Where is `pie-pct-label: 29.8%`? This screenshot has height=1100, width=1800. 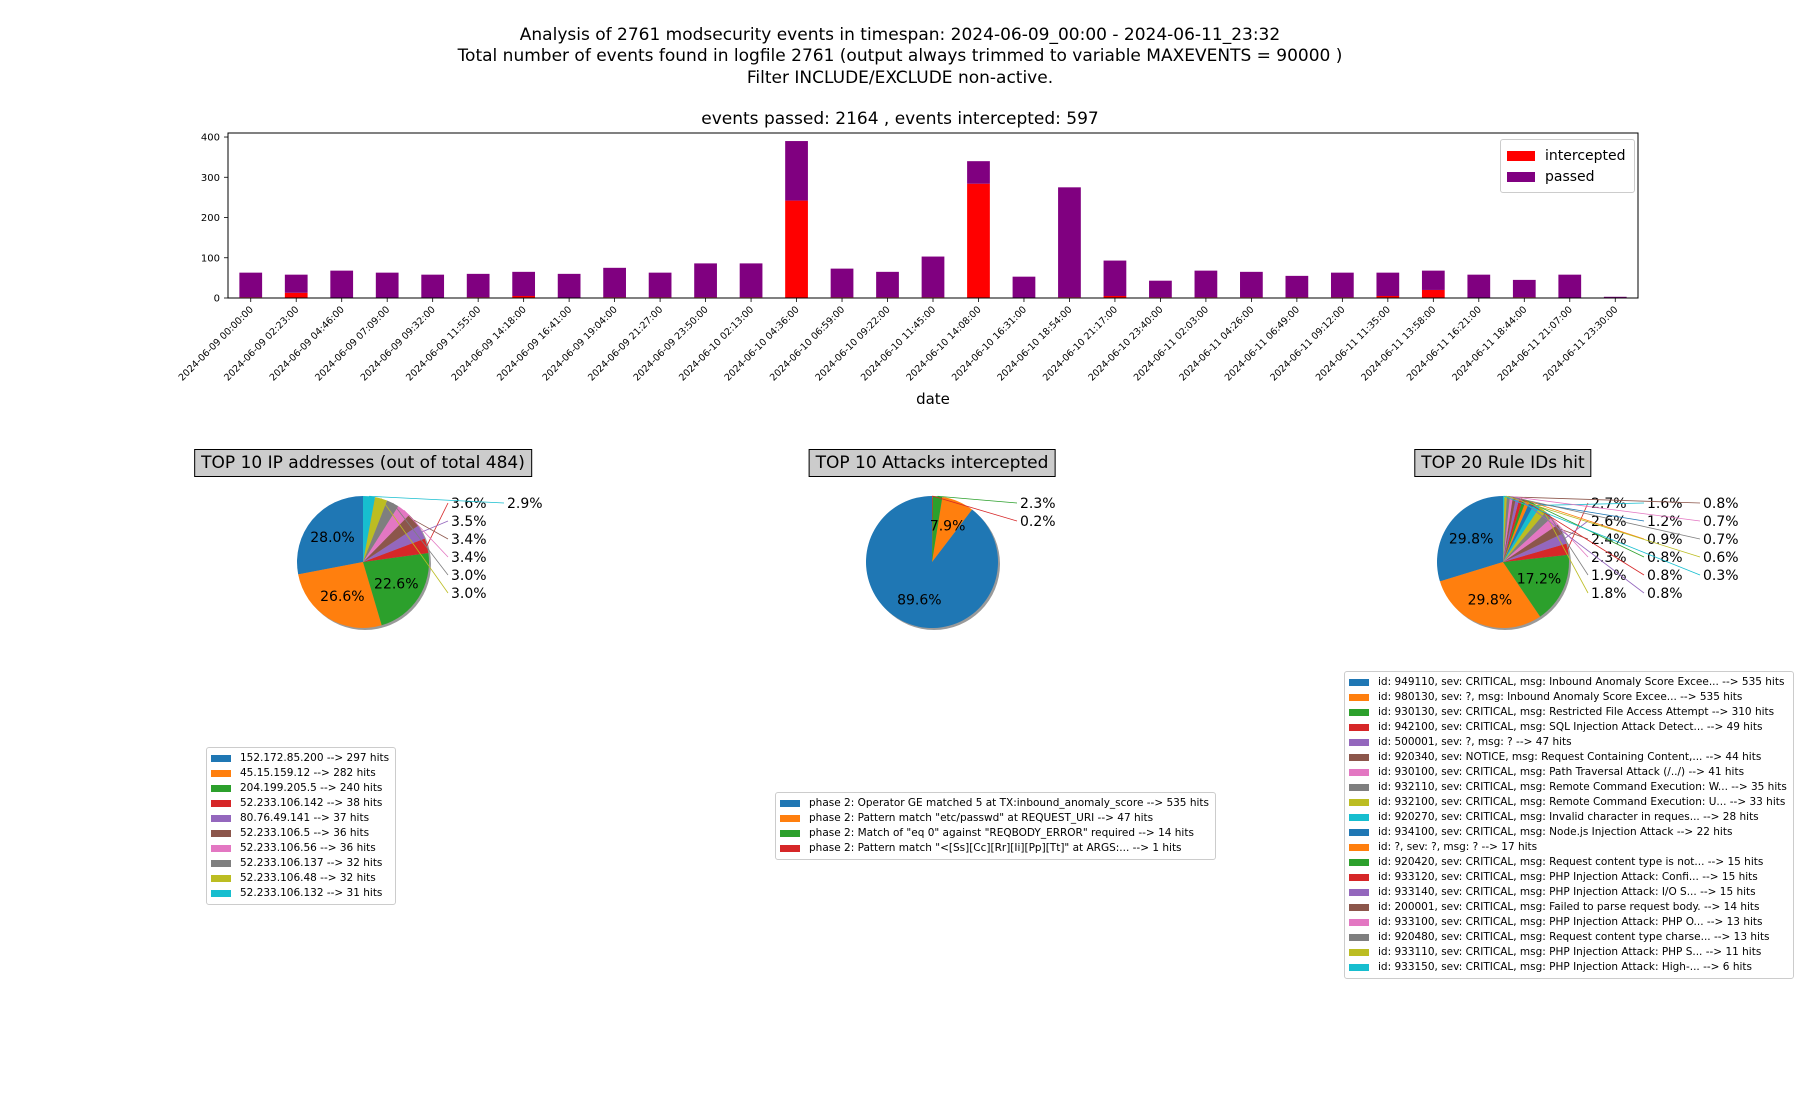
pie-pct-label: 29.8% is located at coordinates (1490, 600).